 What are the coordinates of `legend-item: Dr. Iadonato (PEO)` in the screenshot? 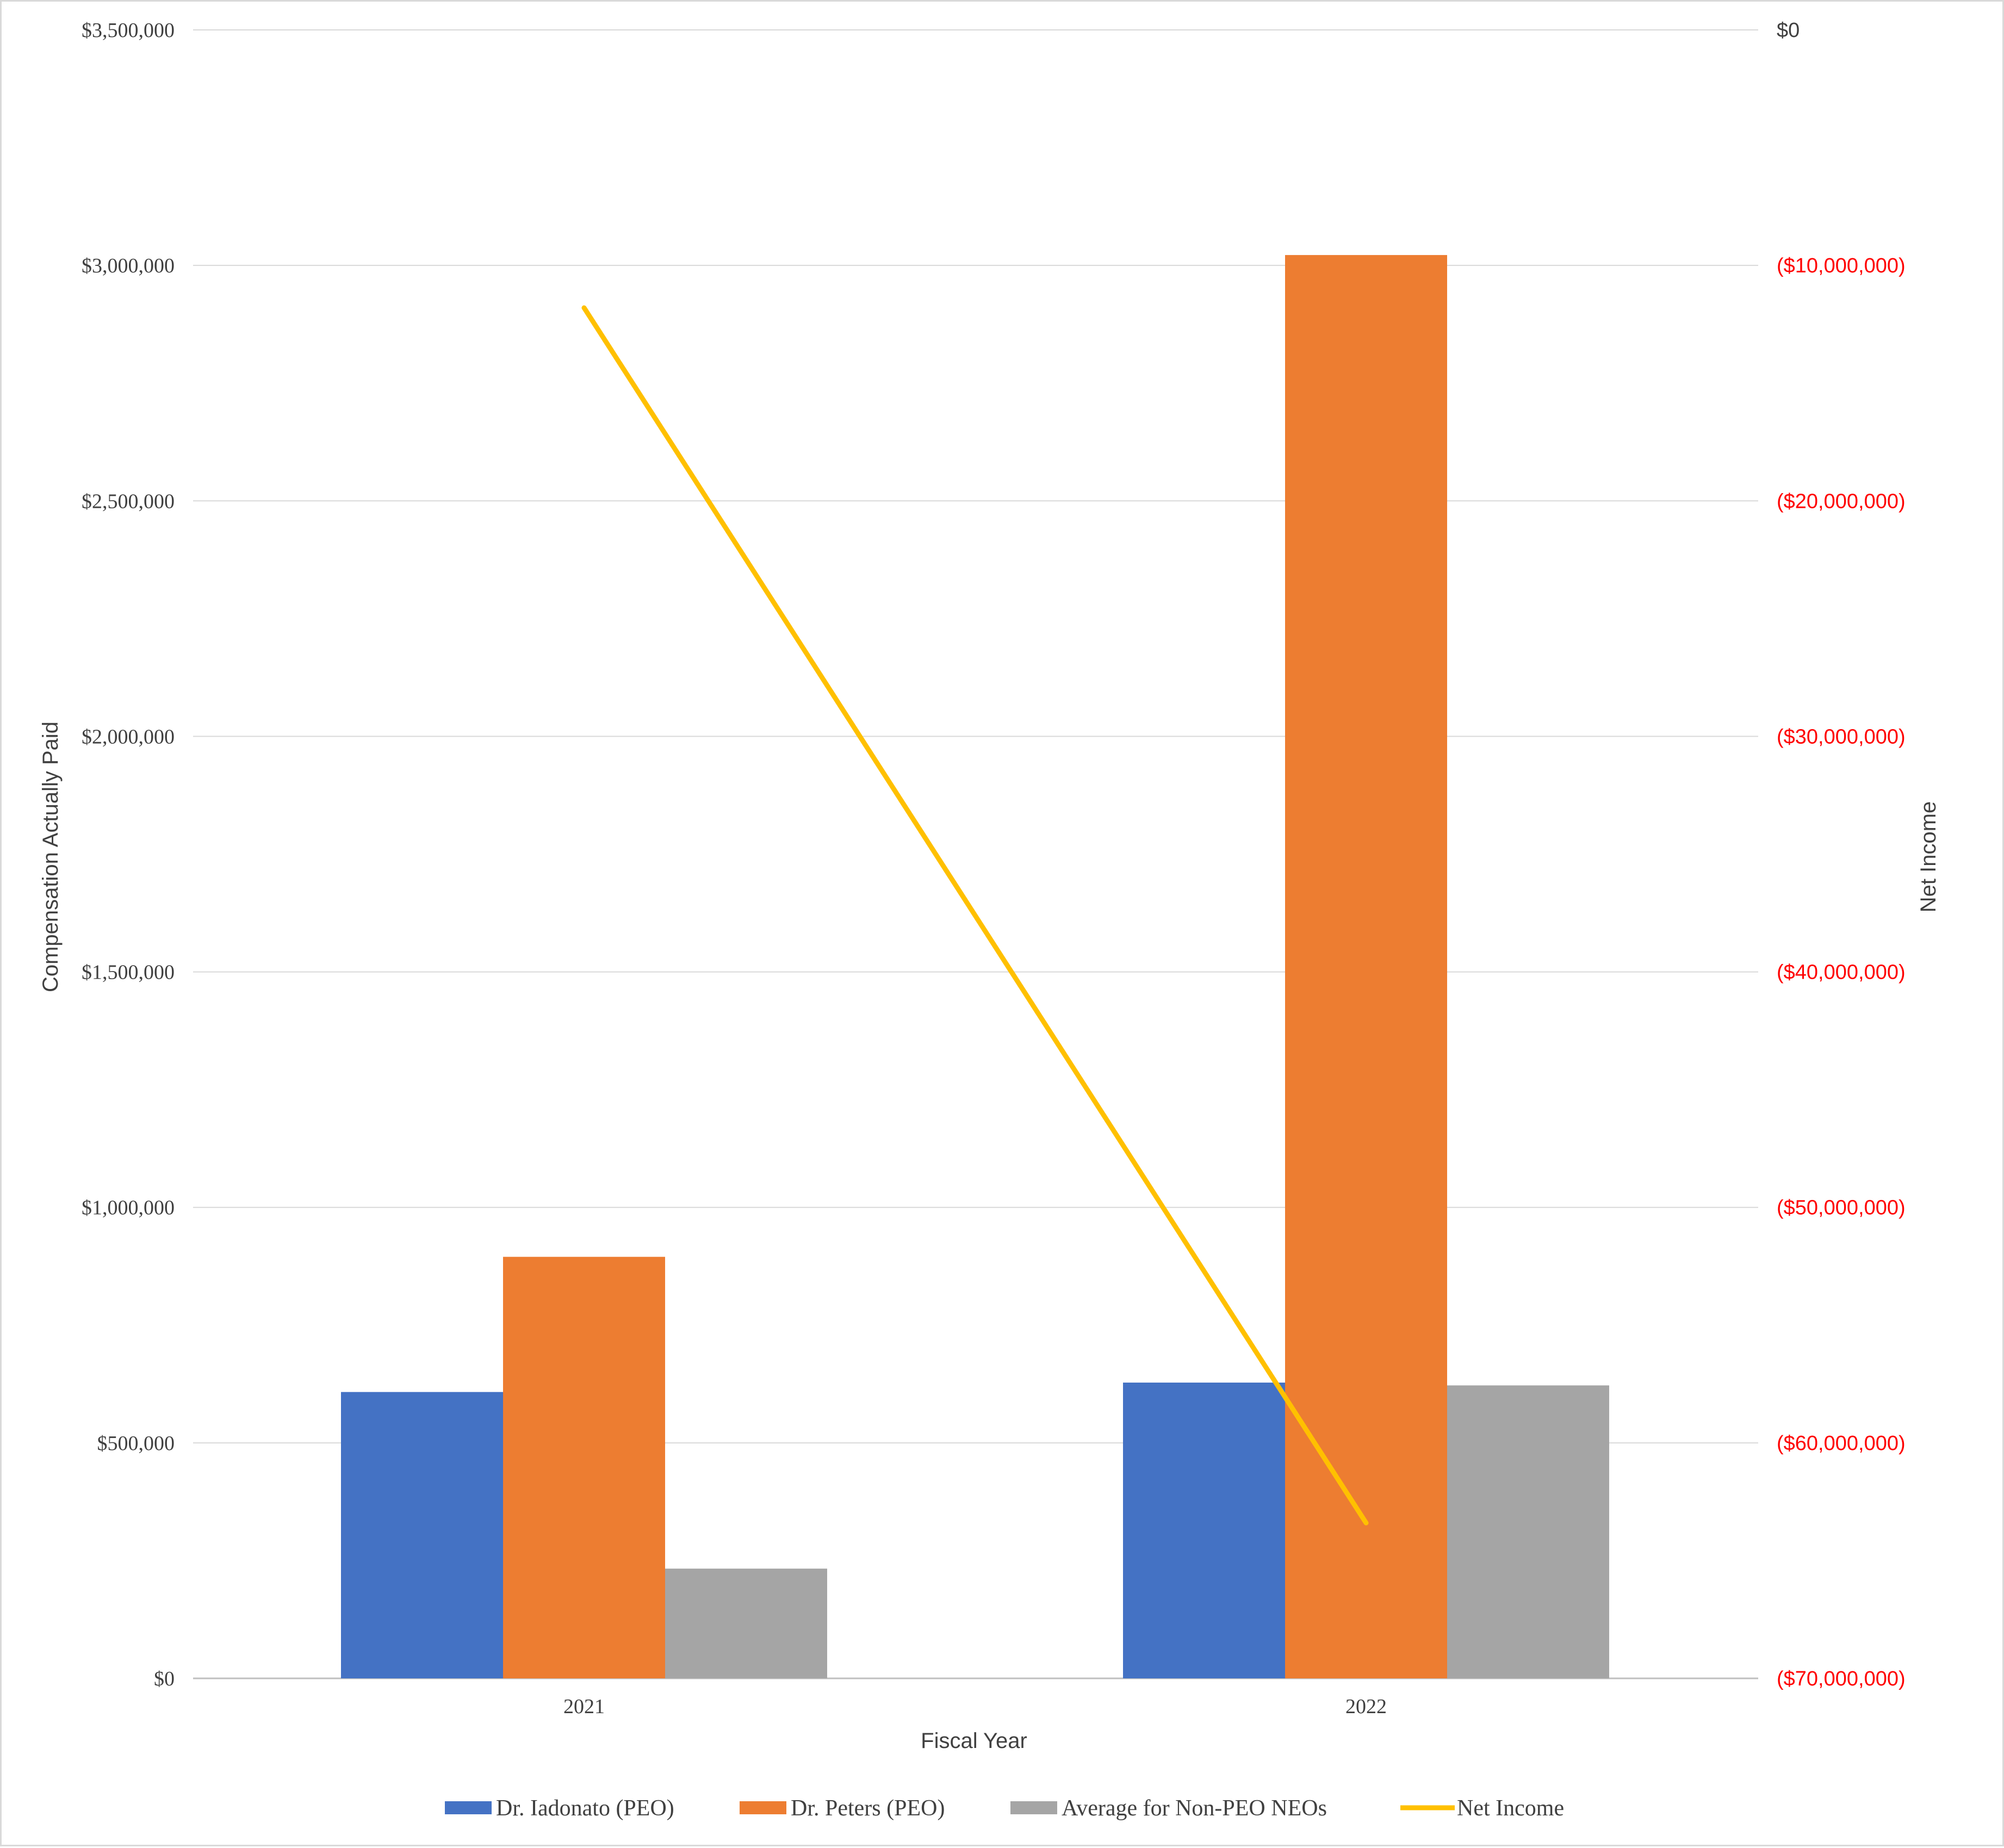 It's located at (560, 1808).